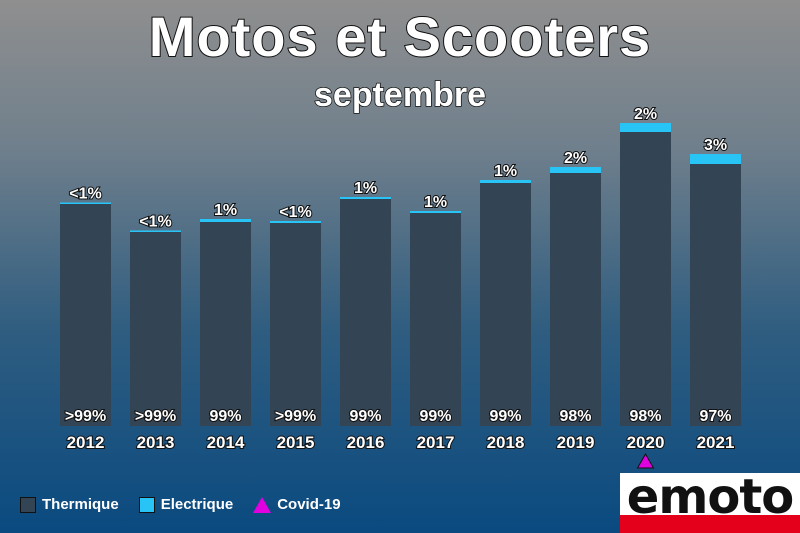 Image resolution: width=800 pixels, height=533 pixels. Describe the element at coordinates (295, 212) in the screenshot. I see `label-electrique-2015: <1%` at that location.